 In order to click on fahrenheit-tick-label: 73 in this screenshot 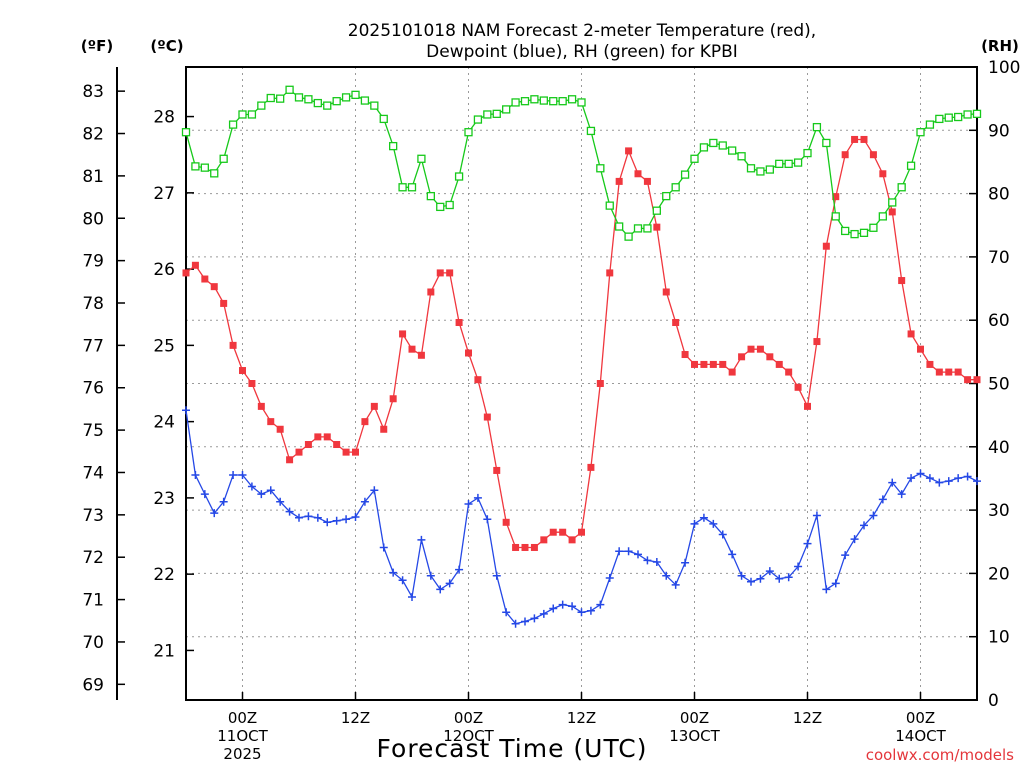, I will do `click(93, 516)`.